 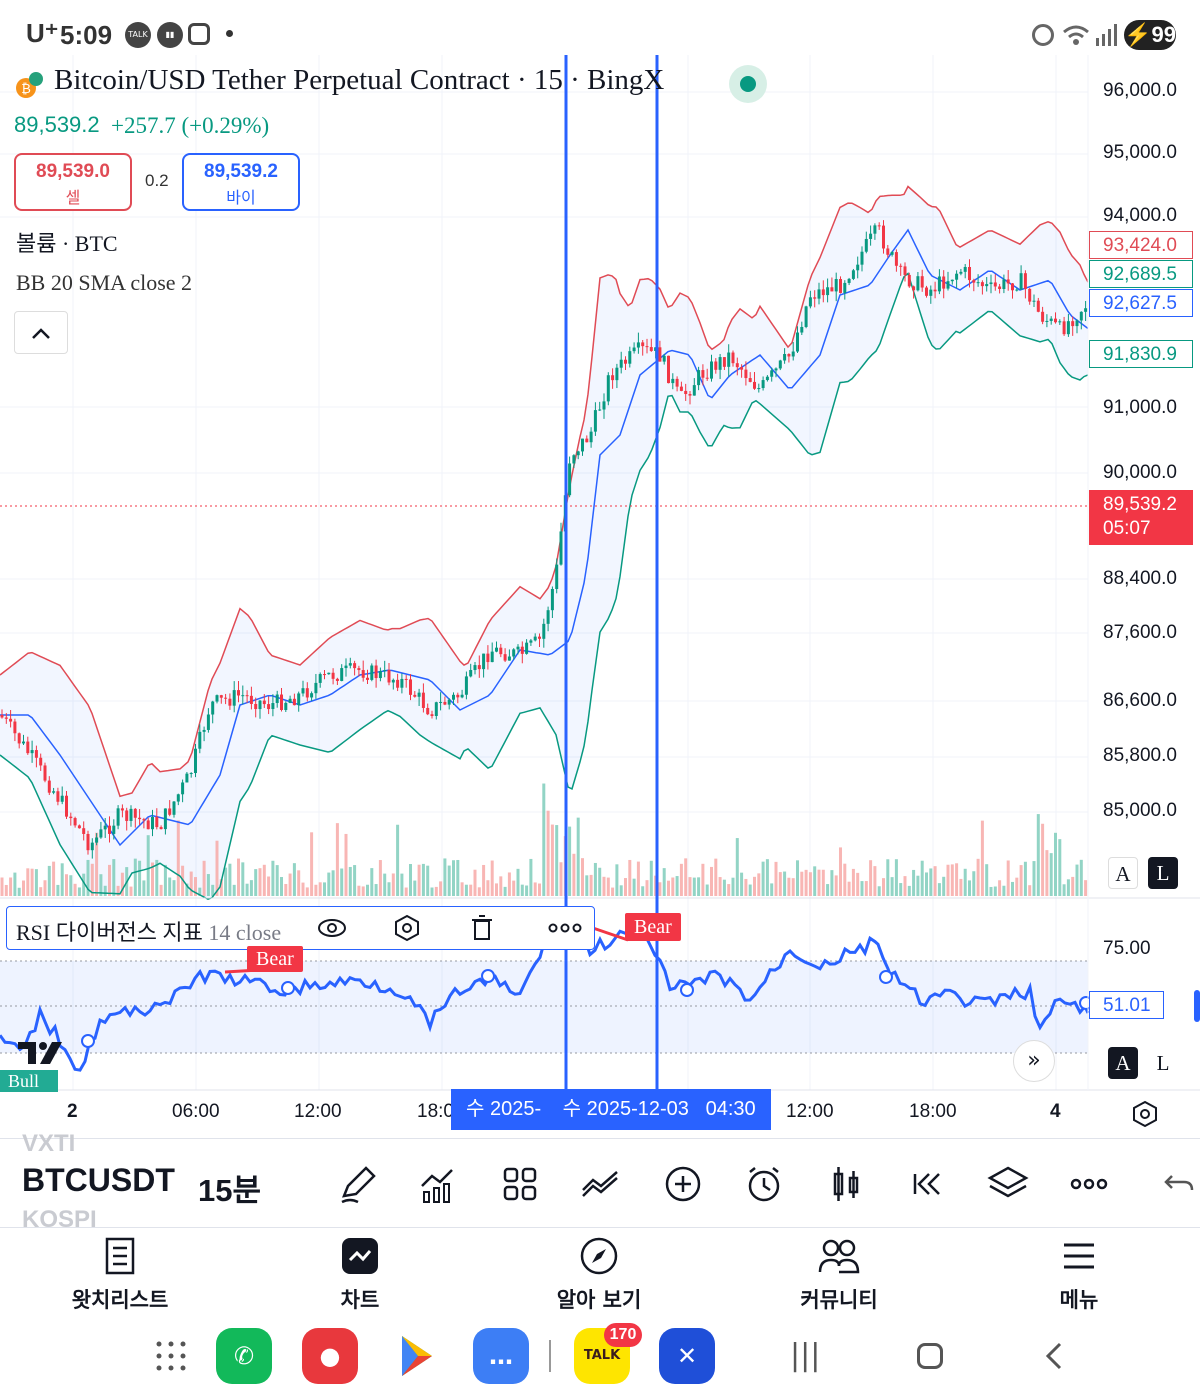 I want to click on contacts-app-icon: ●, so click(x=330, y=1356).